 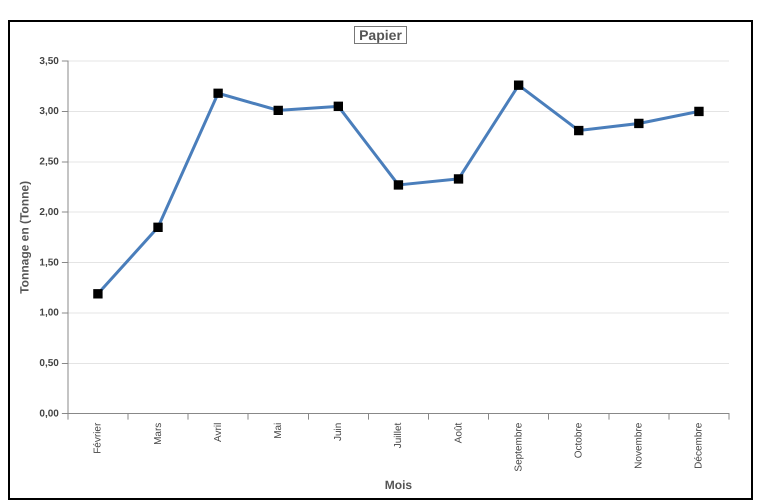 I want to click on x-tick-label: Juin, so click(x=338, y=432).